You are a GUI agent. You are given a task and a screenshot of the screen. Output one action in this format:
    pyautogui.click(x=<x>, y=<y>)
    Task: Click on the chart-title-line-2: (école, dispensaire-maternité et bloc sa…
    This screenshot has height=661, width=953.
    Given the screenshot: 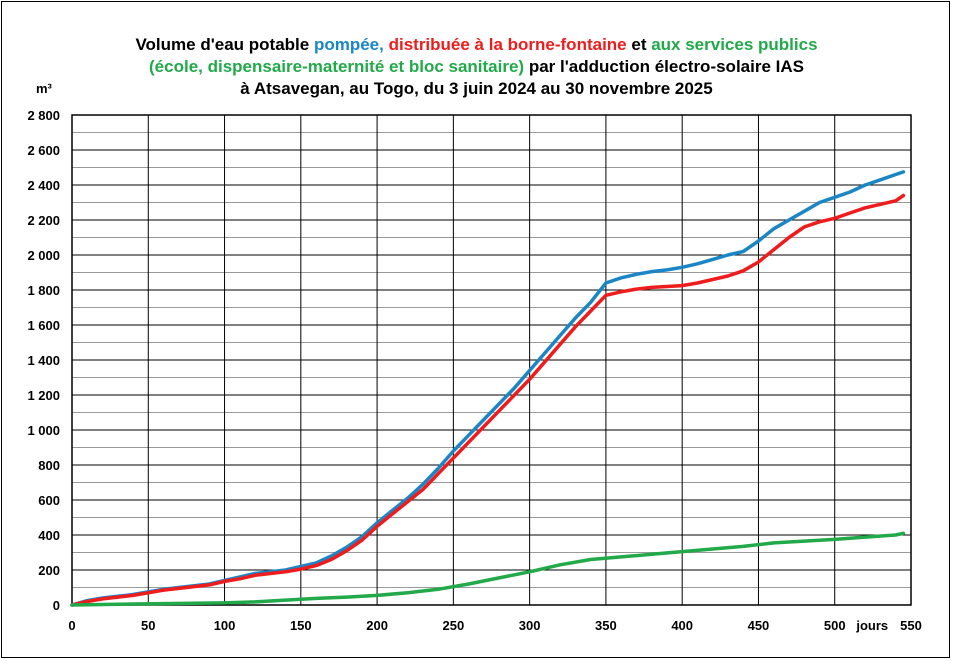 What is the action you would take?
    pyautogui.click(x=476, y=67)
    